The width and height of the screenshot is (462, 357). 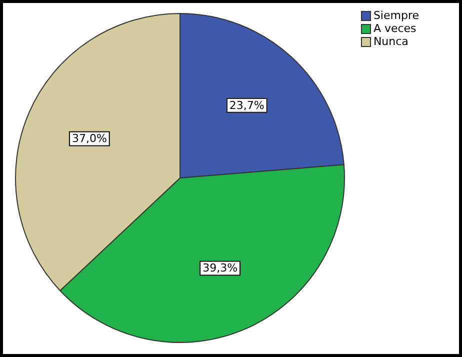 What do you see at coordinates (89, 139) in the screenshot?
I see `data-label: 37,0%` at bounding box center [89, 139].